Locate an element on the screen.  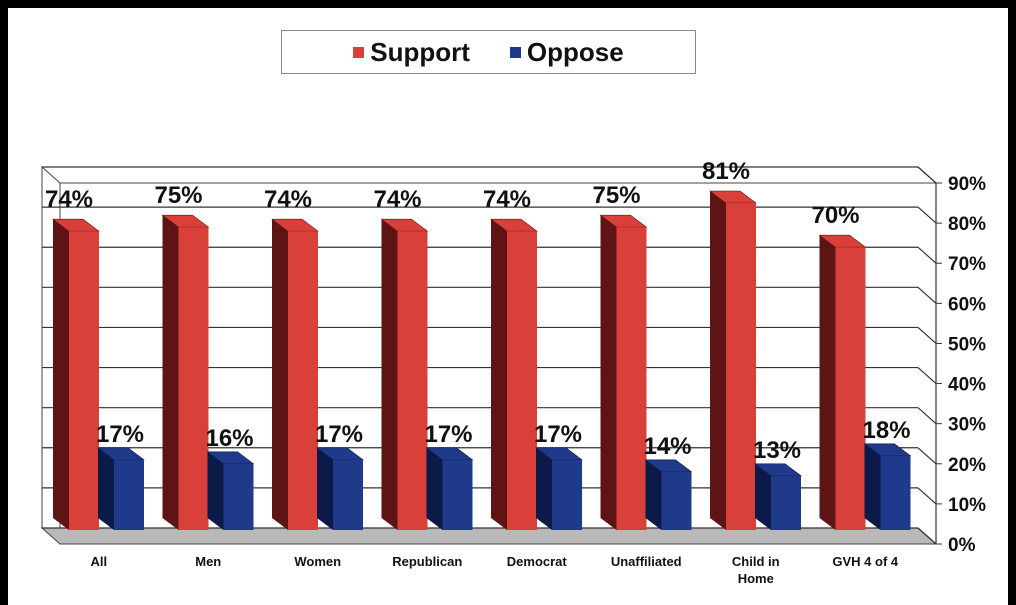
legend-swatch-oppose is located at coordinates (515, 52).